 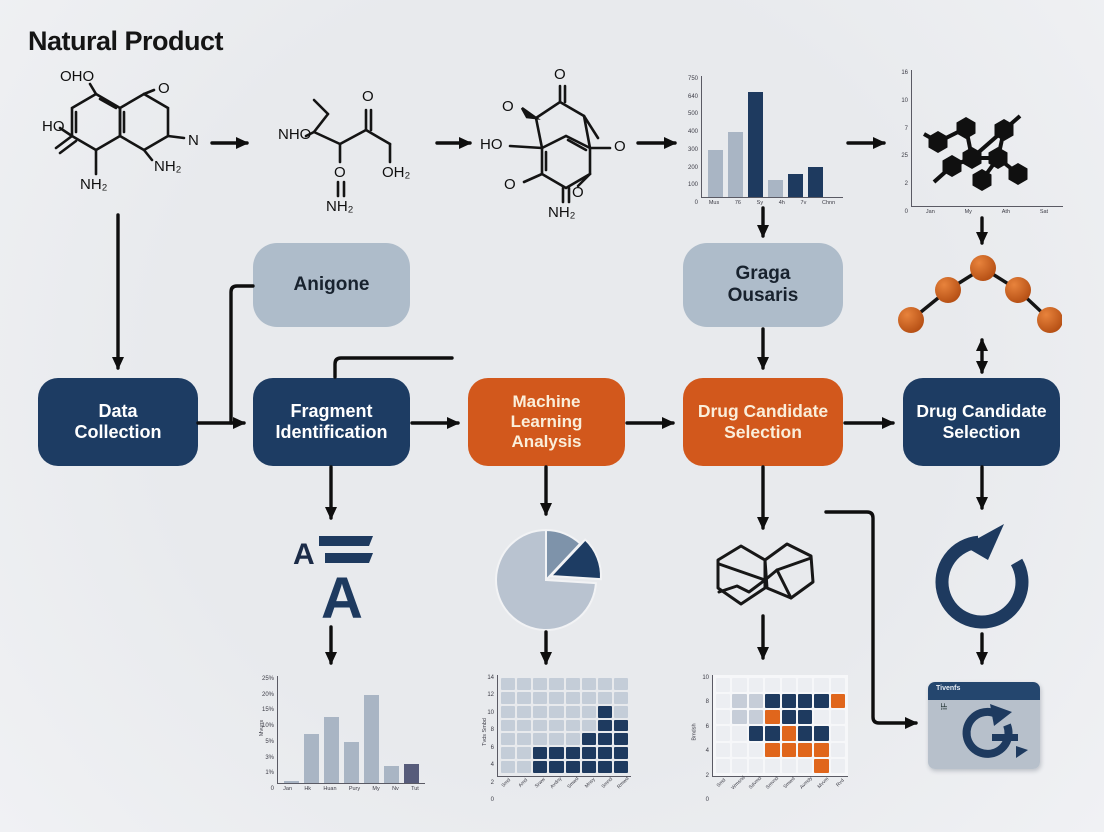 What do you see at coordinates (268, 710) in the screenshot?
I see `tick-label: 15%` at bounding box center [268, 710].